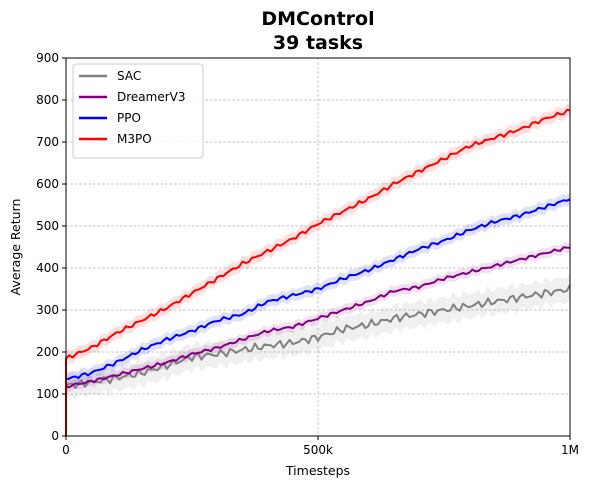 The image size is (590, 490). Describe the element at coordinates (129, 76) in the screenshot. I see `legend-label-sac: SAC` at that location.